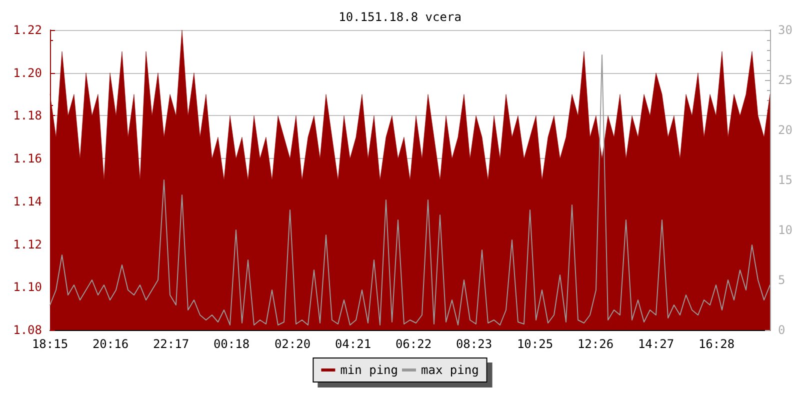  What do you see at coordinates (785, 180) in the screenshot?
I see `y2-tick-label: 15` at bounding box center [785, 180].